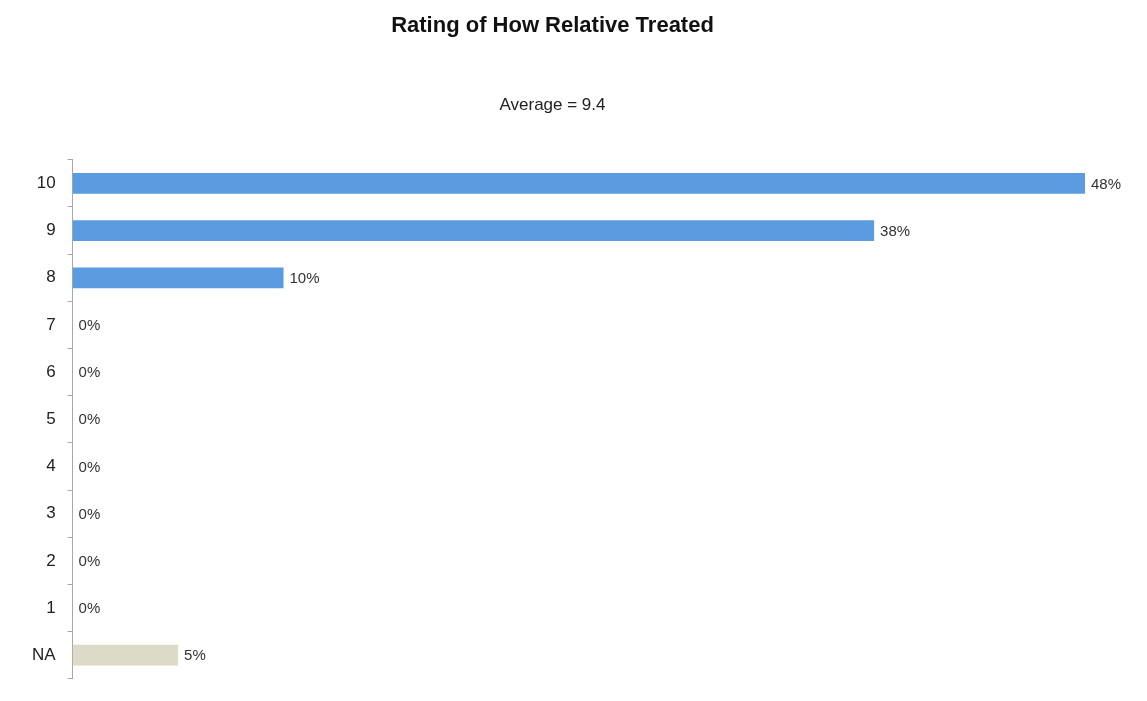 This screenshot has width=1147, height=701. What do you see at coordinates (51, 324) in the screenshot?
I see `y-tick-label: 7` at bounding box center [51, 324].